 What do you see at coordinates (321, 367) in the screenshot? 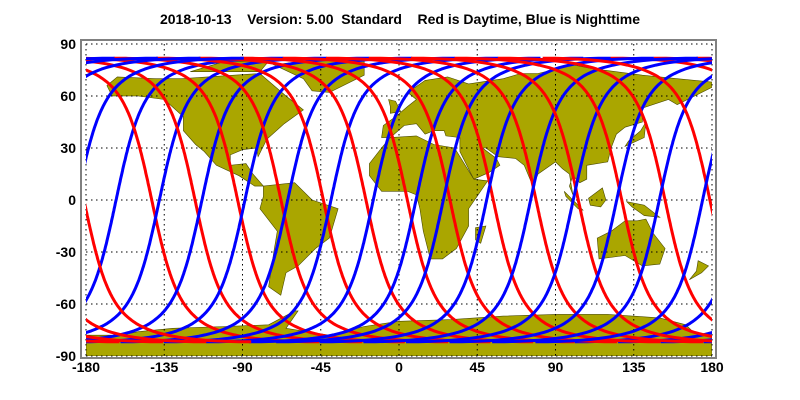
I see `x-tick-label: -45` at bounding box center [321, 367].